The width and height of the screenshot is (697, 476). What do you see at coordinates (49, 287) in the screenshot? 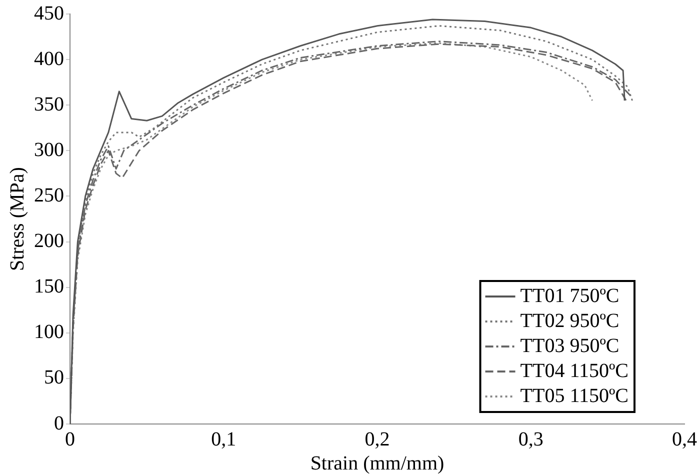
I see `y-tick-label: 150` at bounding box center [49, 287].